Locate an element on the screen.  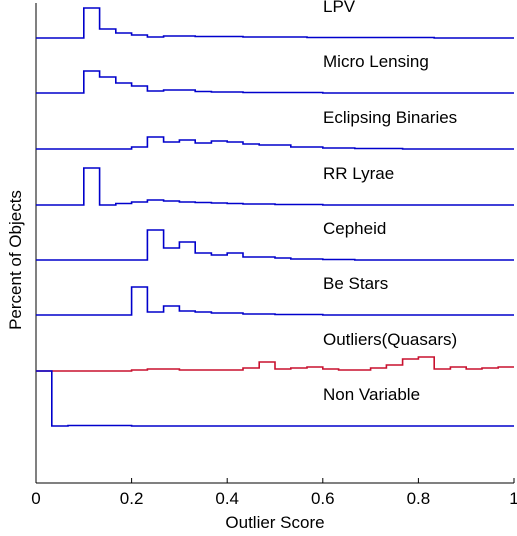
series-label: Be Stars is located at coordinates (355, 283).